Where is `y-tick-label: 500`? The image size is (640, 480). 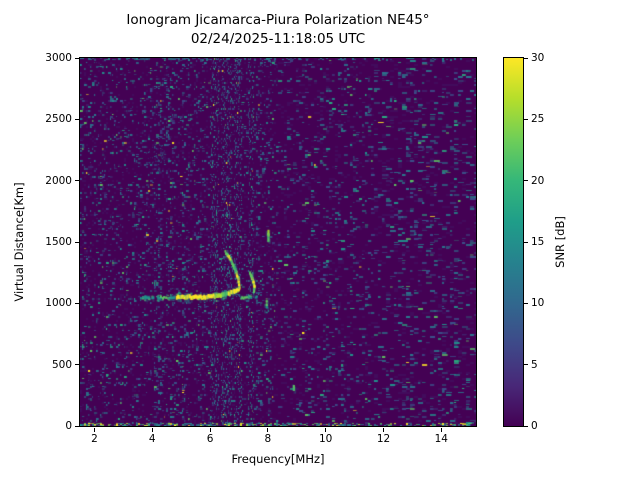
y-tick-label: 500 is located at coordinates (61, 364).